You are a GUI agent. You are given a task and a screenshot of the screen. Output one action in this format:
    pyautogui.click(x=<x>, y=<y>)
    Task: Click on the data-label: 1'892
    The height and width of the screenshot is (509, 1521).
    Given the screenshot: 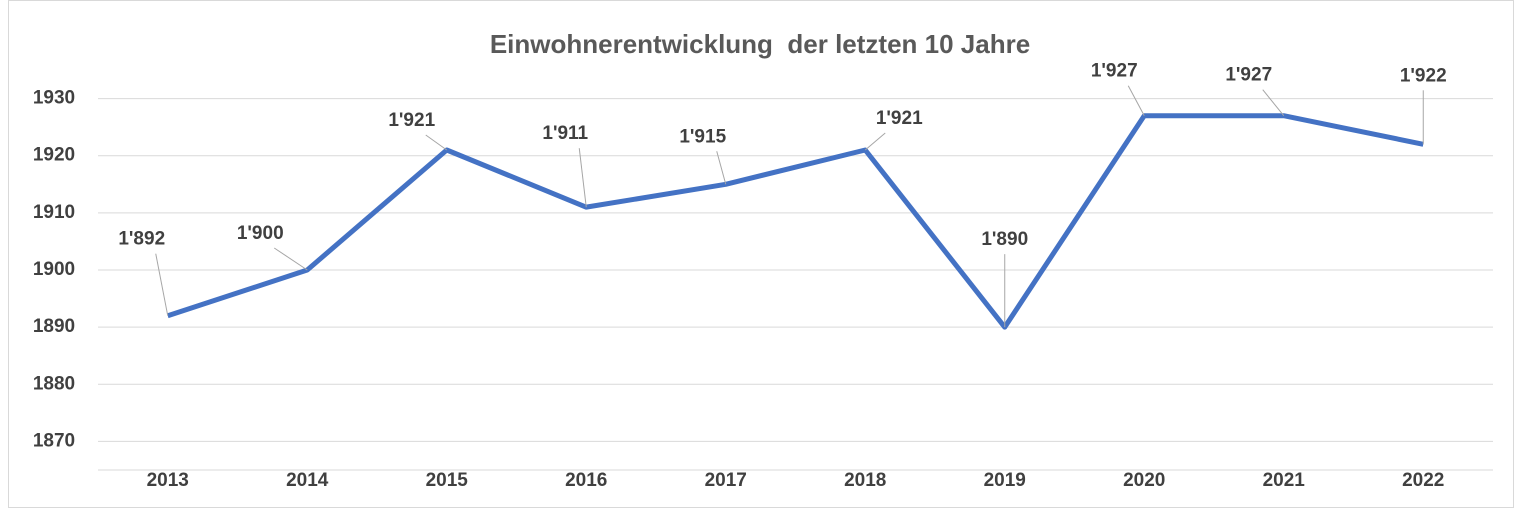 What is the action you would take?
    pyautogui.click(x=141, y=239)
    